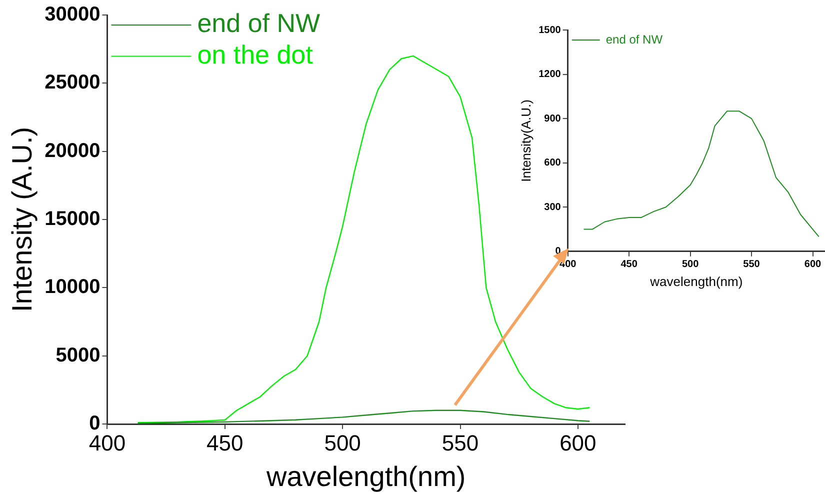 This screenshot has width=825, height=497. What do you see at coordinates (72, 15) in the screenshot?
I see `y-tick-label: 30000` at bounding box center [72, 15].